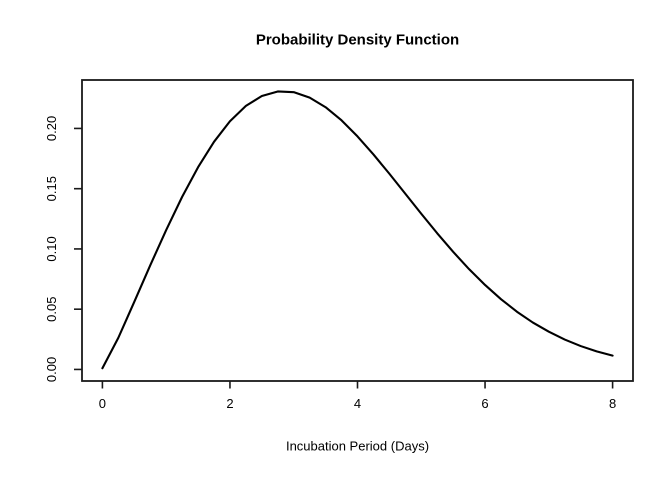  I want to click on y-tick-label: 0.05, so click(51, 309).